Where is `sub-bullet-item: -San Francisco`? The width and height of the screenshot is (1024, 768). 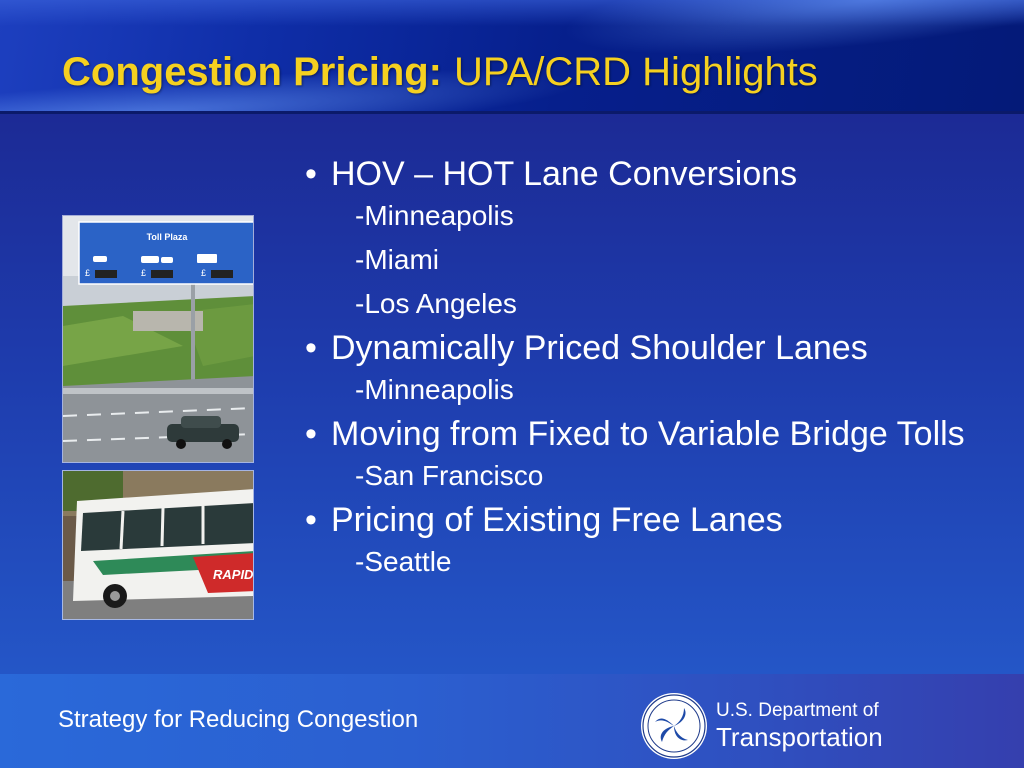
sub-bullet-item: -San Francisco is located at coordinates (449, 475).